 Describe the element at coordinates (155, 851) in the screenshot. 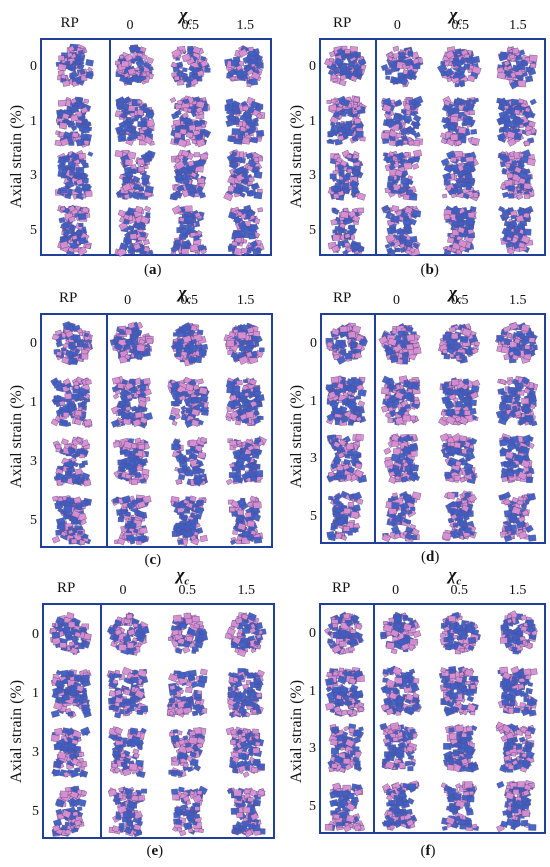

I see `panel-caption: (e)` at that location.